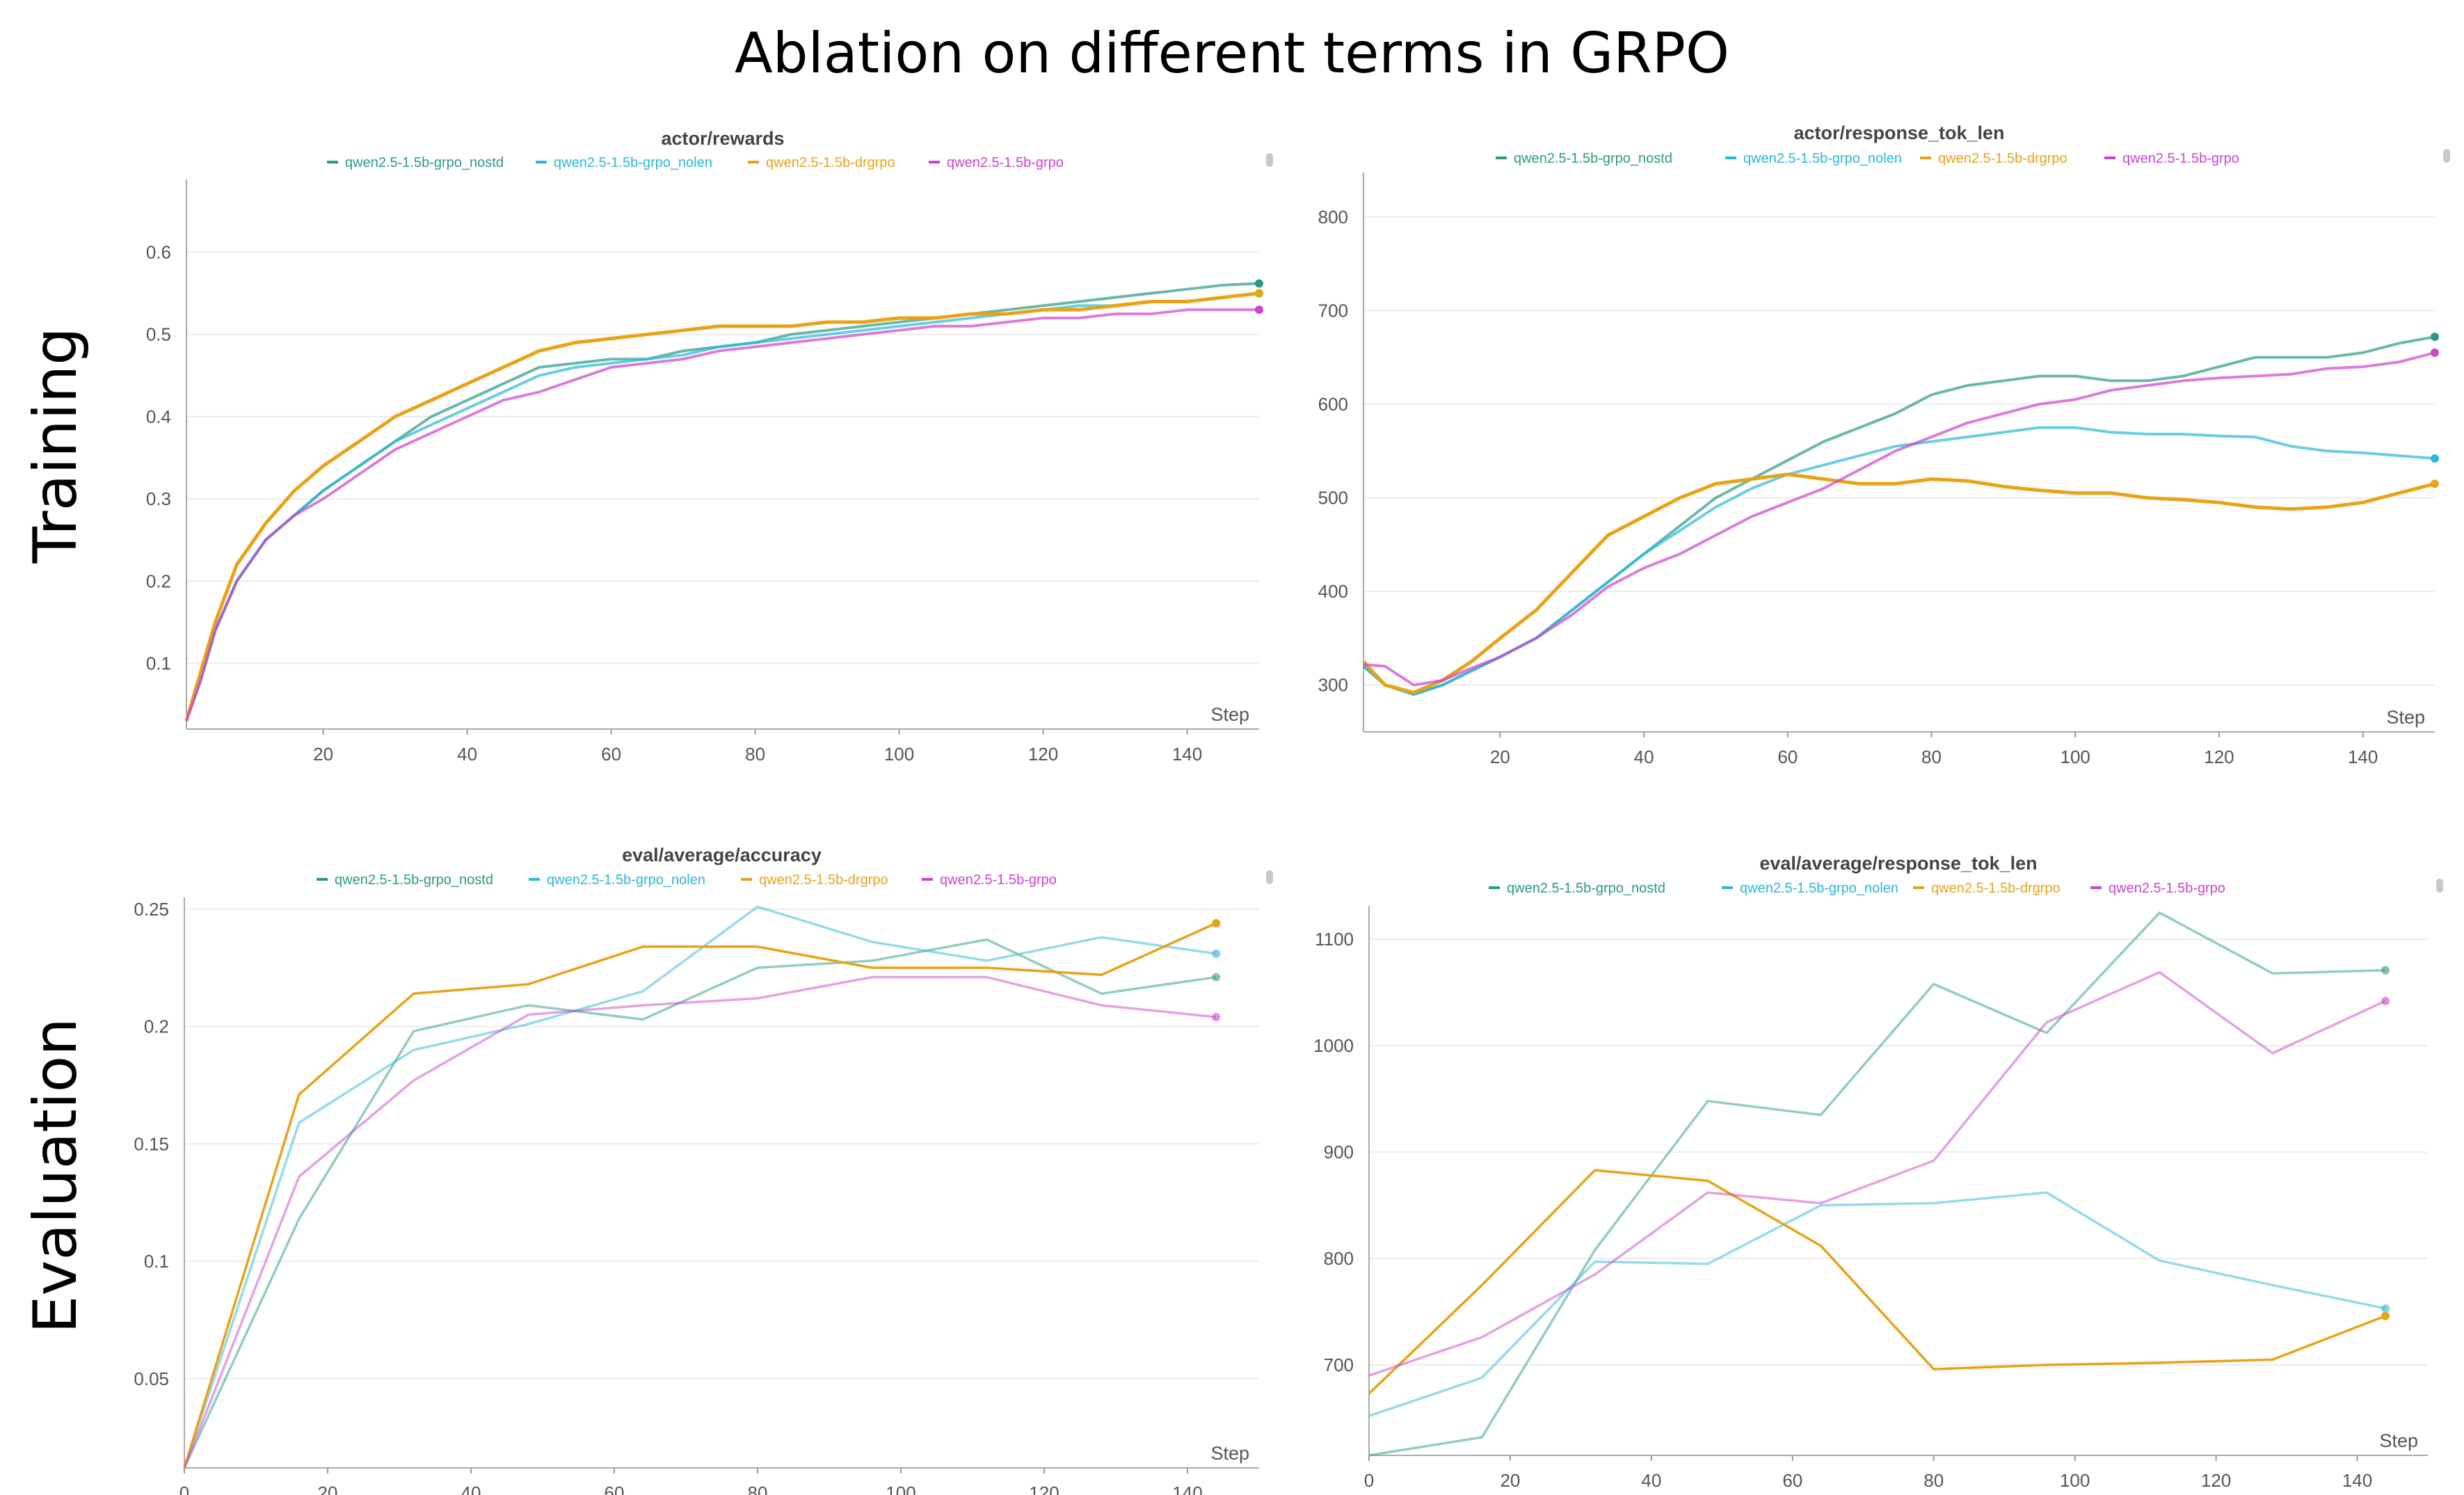 This screenshot has height=1495, width=2464. What do you see at coordinates (1898, 132) in the screenshot?
I see `chart-title: actor/response_tok_len` at bounding box center [1898, 132].